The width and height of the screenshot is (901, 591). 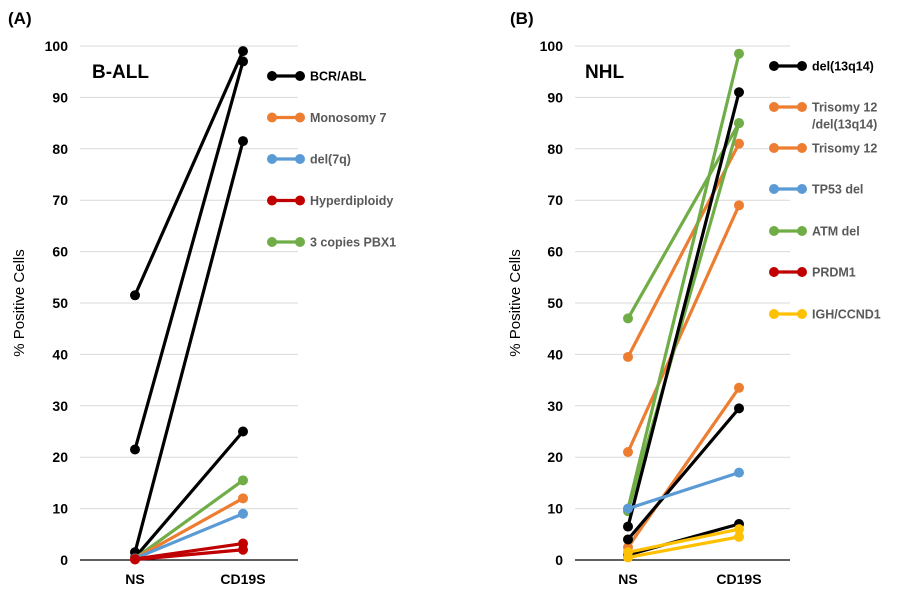 I want to click on legend-label: IGH/CCND1, so click(x=846, y=315).